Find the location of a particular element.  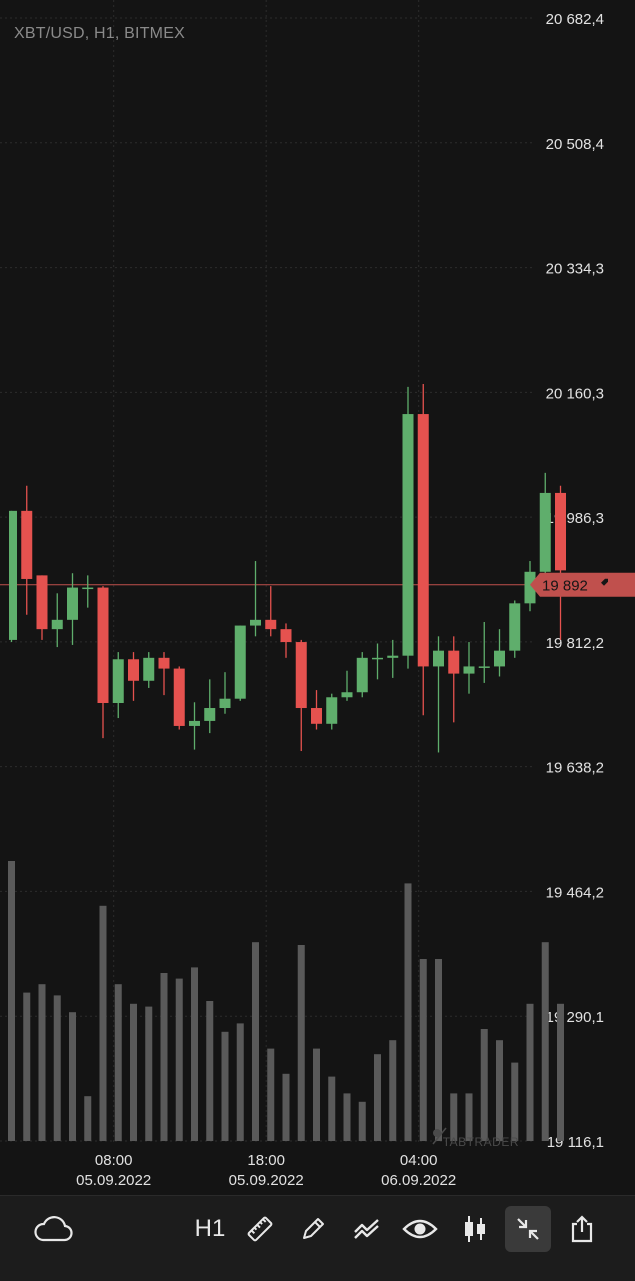

x-tick-time: 04:00 is located at coordinates (419, 1160).